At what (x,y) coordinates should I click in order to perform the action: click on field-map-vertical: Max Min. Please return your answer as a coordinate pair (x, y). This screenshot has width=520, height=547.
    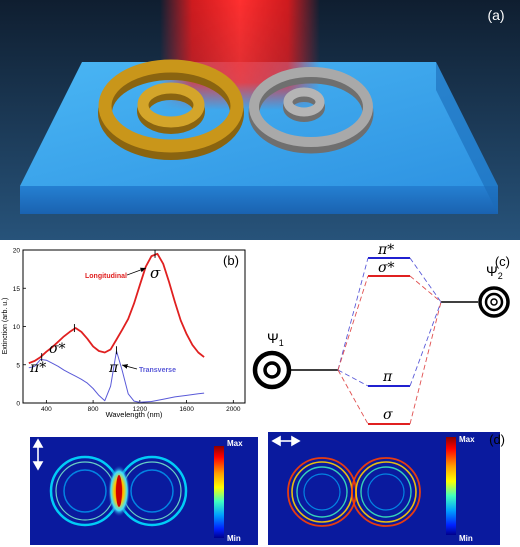
    Looking at the image, I should click on (144, 491).